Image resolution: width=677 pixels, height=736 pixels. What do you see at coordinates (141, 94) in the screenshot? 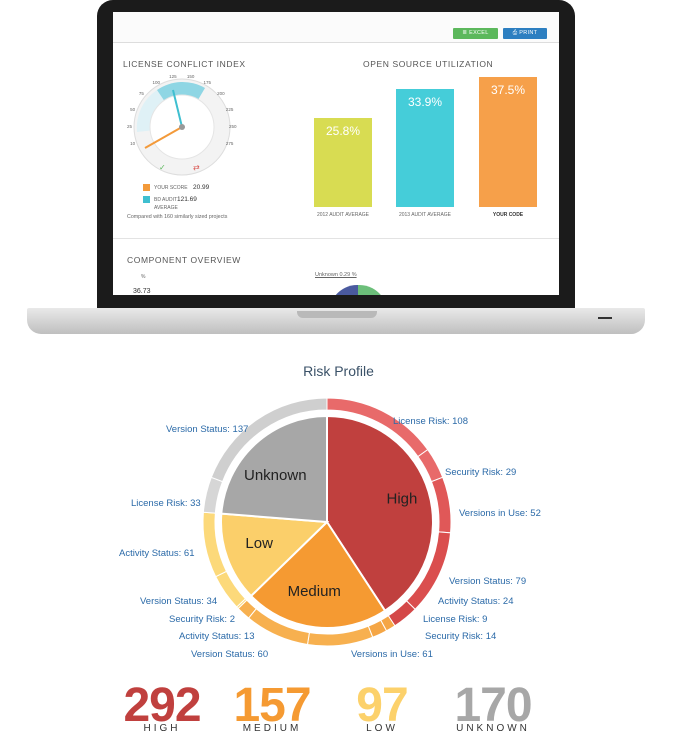
I see `dial-tick-label: 75` at bounding box center [141, 94].